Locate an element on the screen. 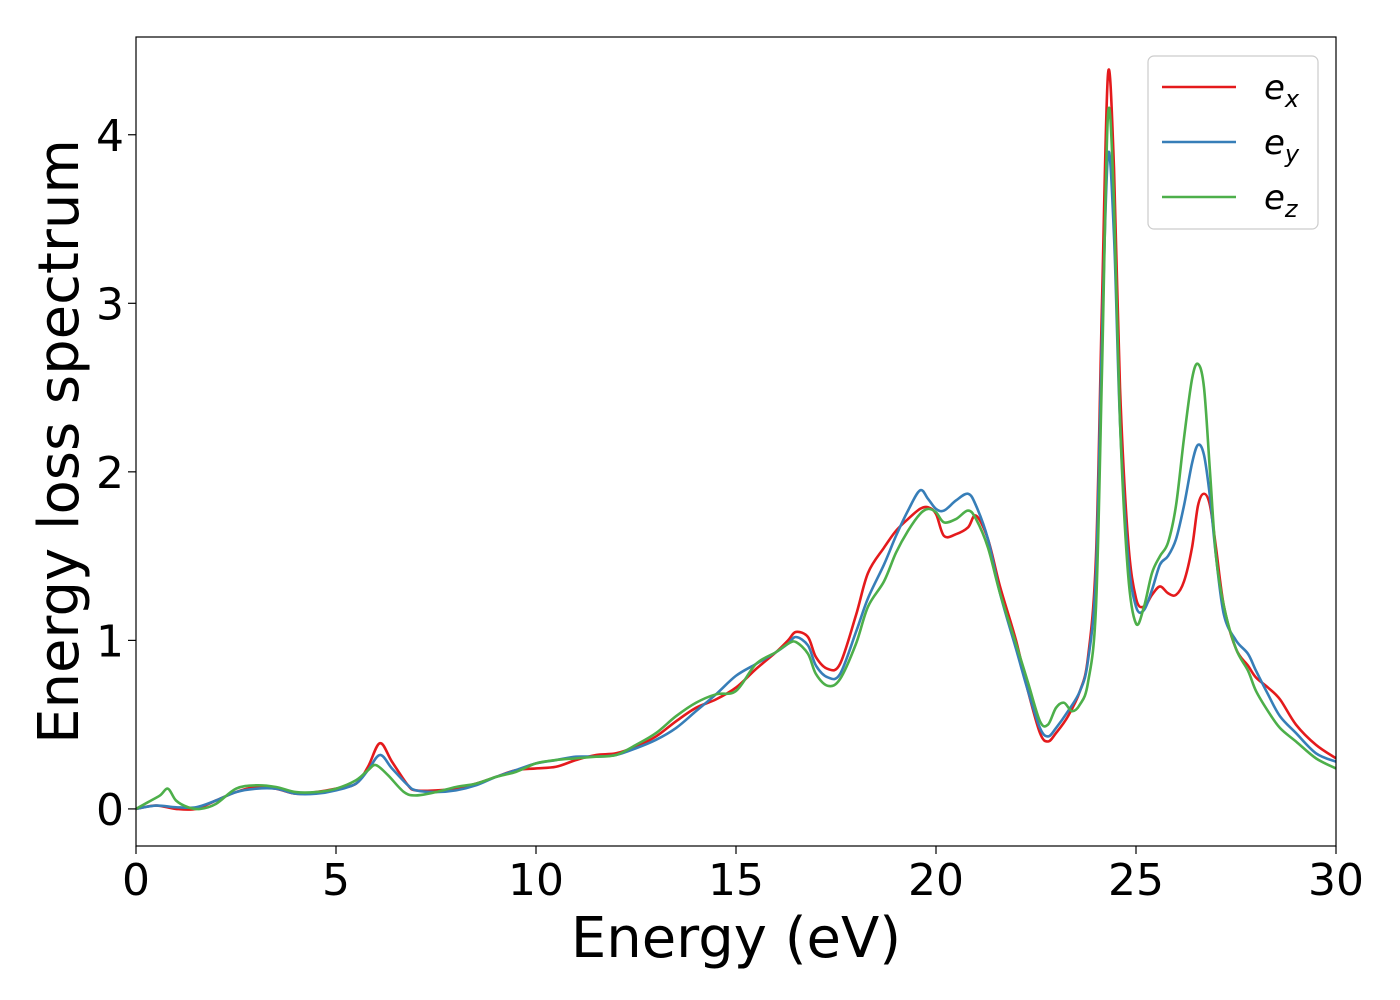 The height and width of the screenshot is (1000, 1400). x-tick-label: 30 is located at coordinates (1336, 880).